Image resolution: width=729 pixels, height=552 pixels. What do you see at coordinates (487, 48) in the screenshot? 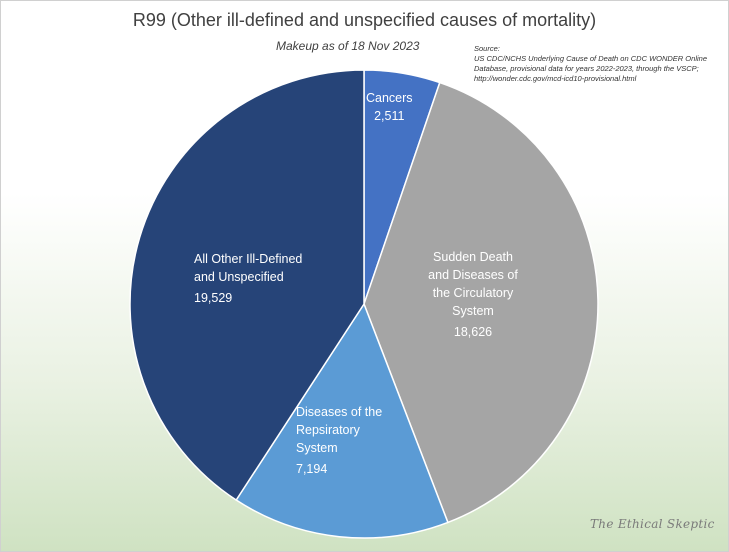
I see `source-label: Source:` at bounding box center [487, 48].